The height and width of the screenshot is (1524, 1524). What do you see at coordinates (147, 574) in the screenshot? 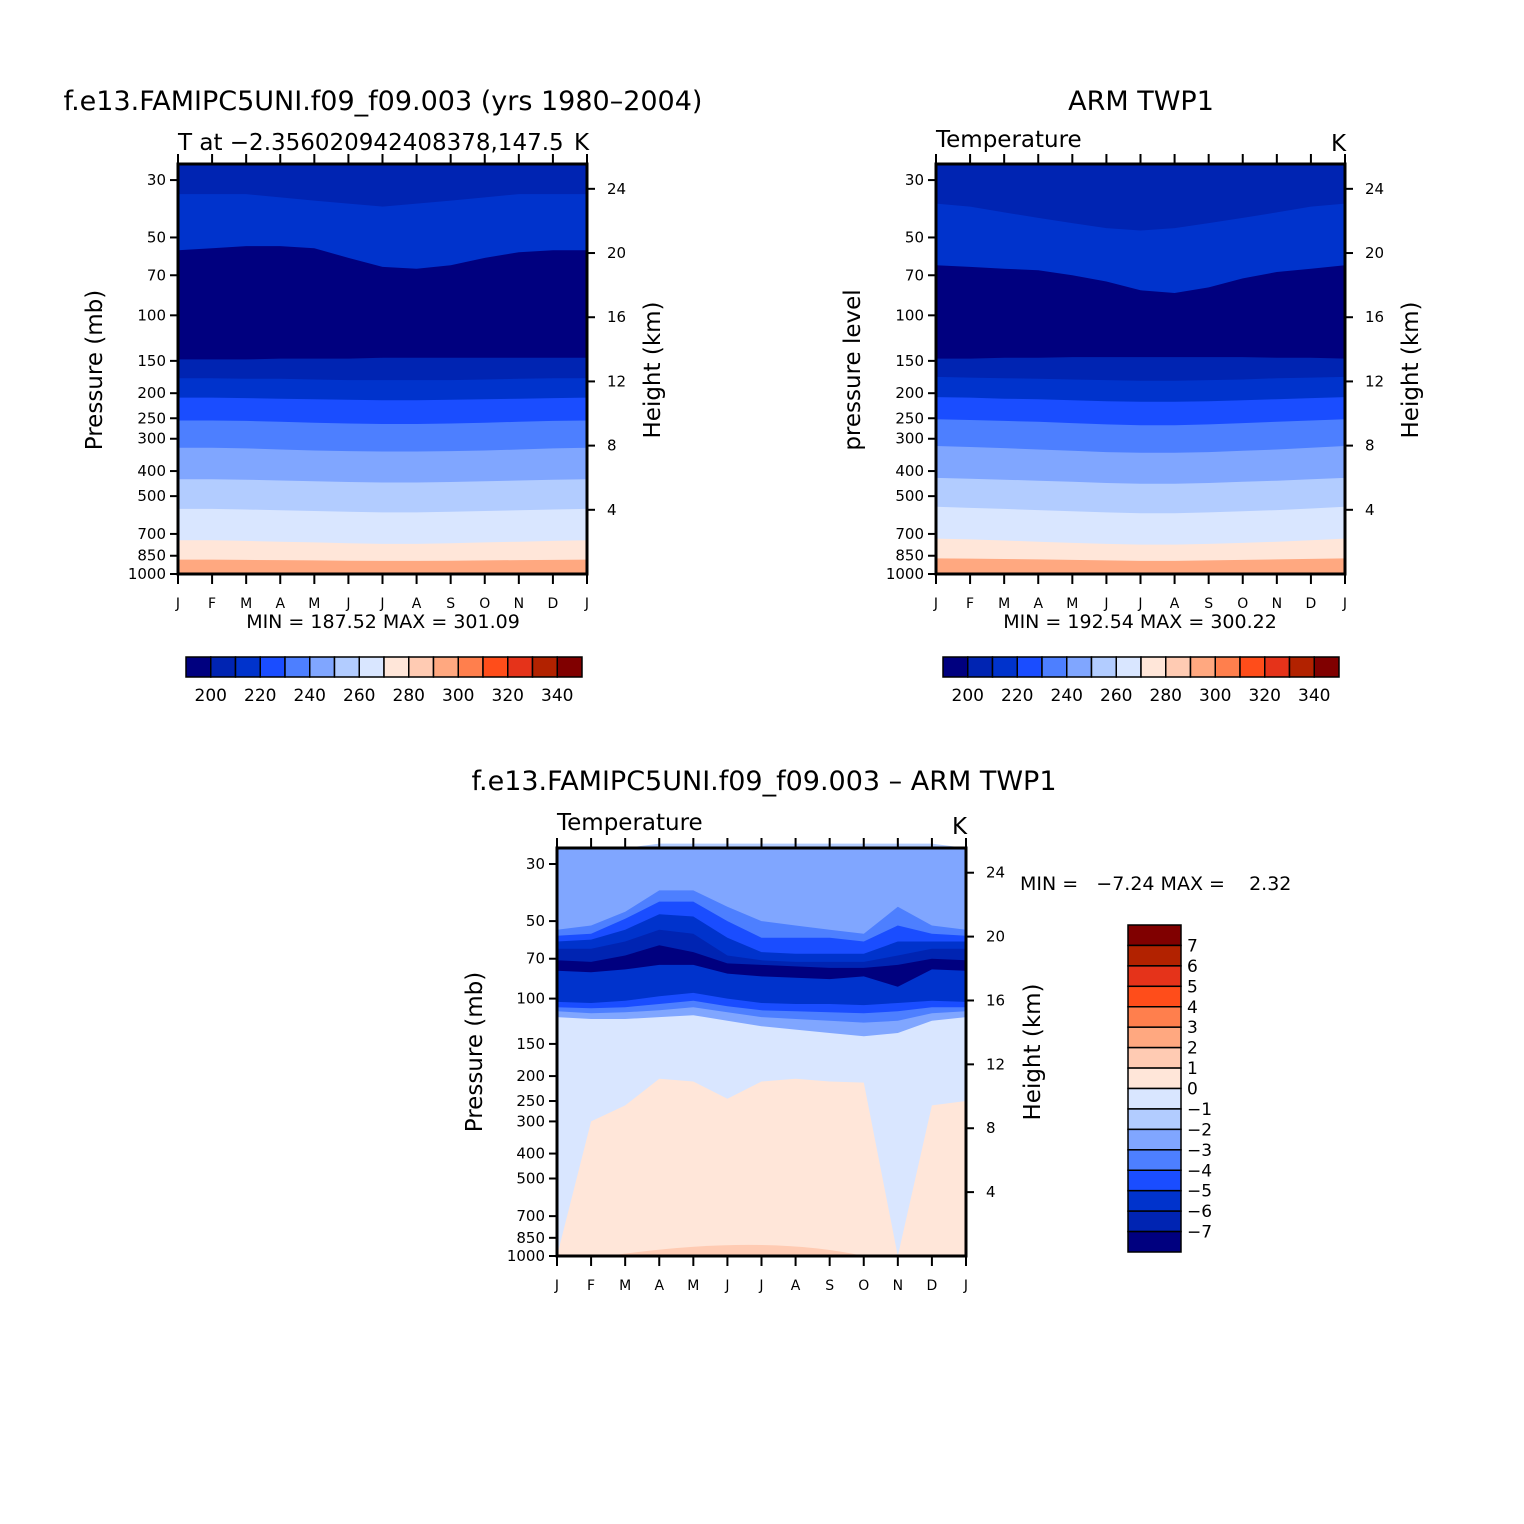
I see `y-tick-label: 1000` at bounding box center [147, 574].